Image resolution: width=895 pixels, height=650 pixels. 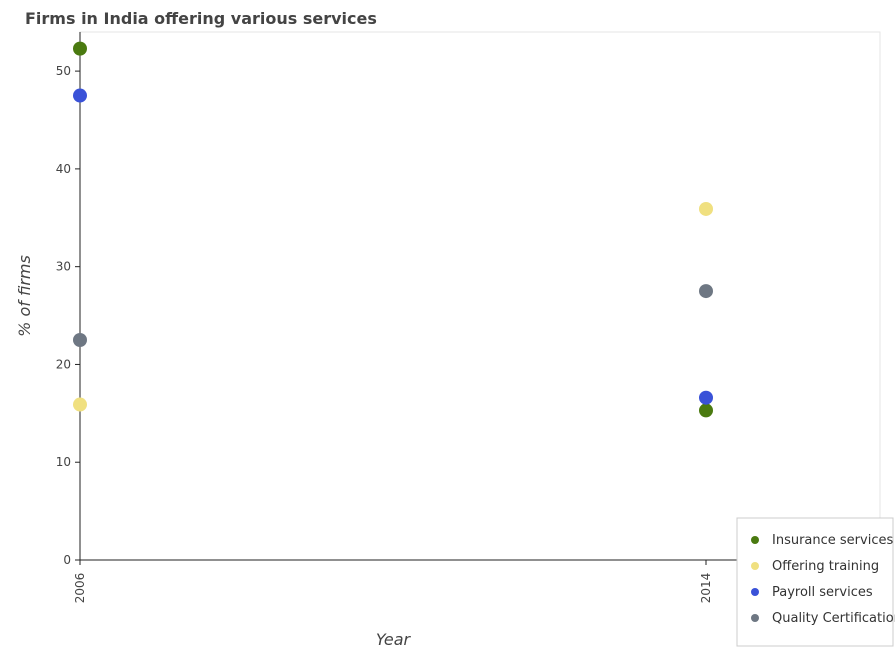 I want to click on legend-label: Payroll services, so click(x=822, y=592).